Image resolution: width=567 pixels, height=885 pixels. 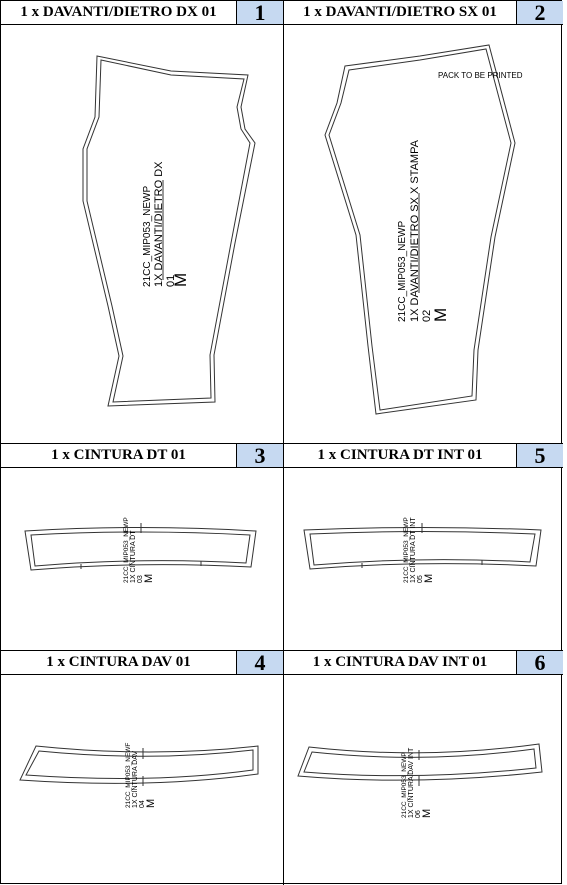 I want to click on panel-title: 1 x CINTURA DAV 01, so click(x=118, y=662).